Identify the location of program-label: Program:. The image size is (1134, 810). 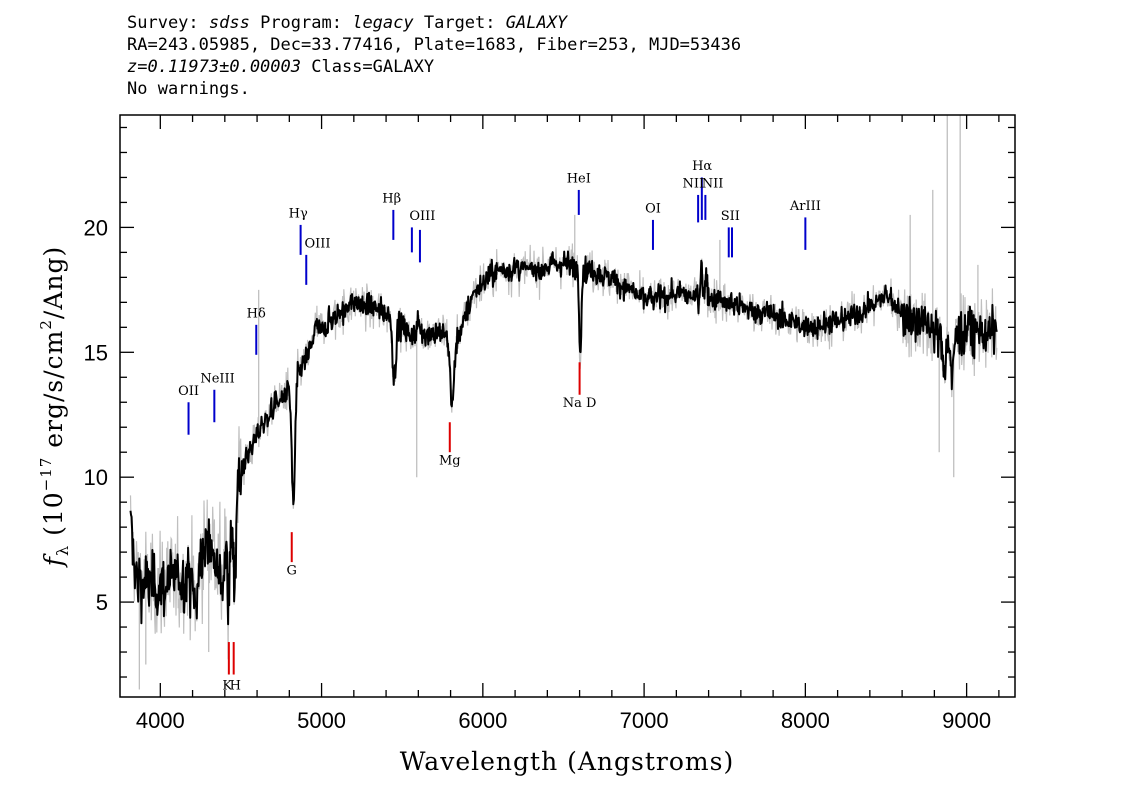
(301, 23).